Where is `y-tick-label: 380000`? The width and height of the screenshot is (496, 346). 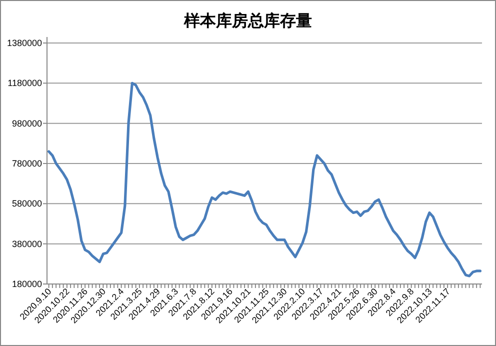 y-tick-label: 380000 is located at coordinates (27, 243).